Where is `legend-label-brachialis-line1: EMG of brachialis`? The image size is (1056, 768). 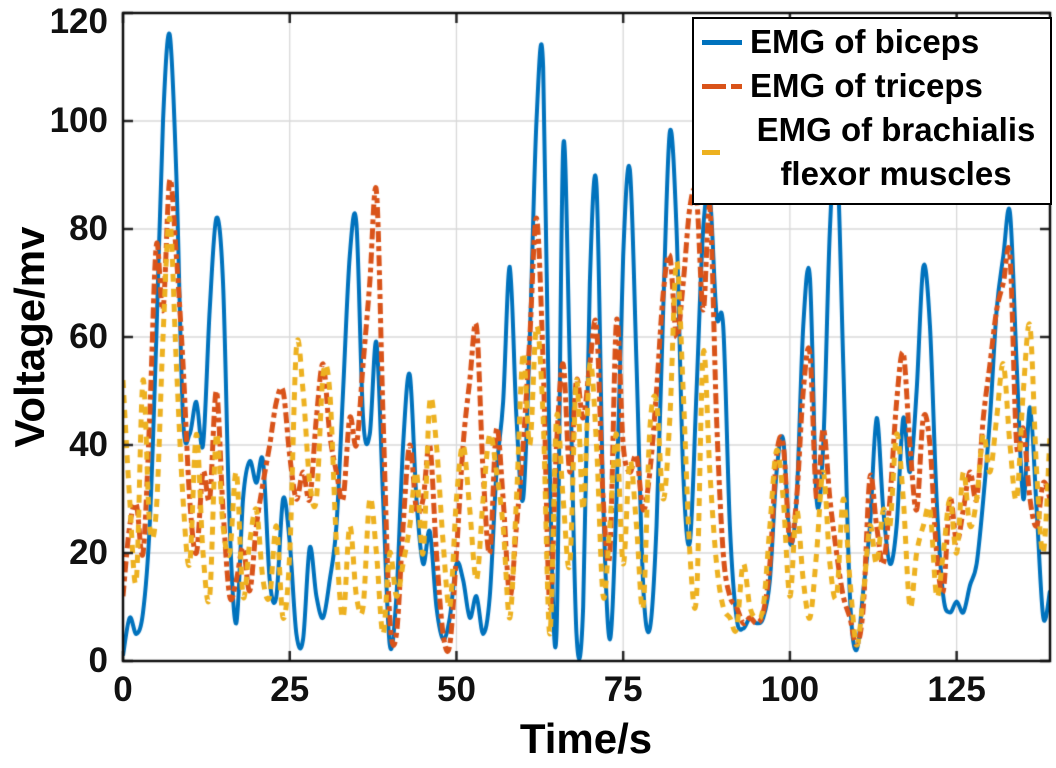 legend-label-brachialis-line1: EMG of brachialis is located at coordinates (896, 129).